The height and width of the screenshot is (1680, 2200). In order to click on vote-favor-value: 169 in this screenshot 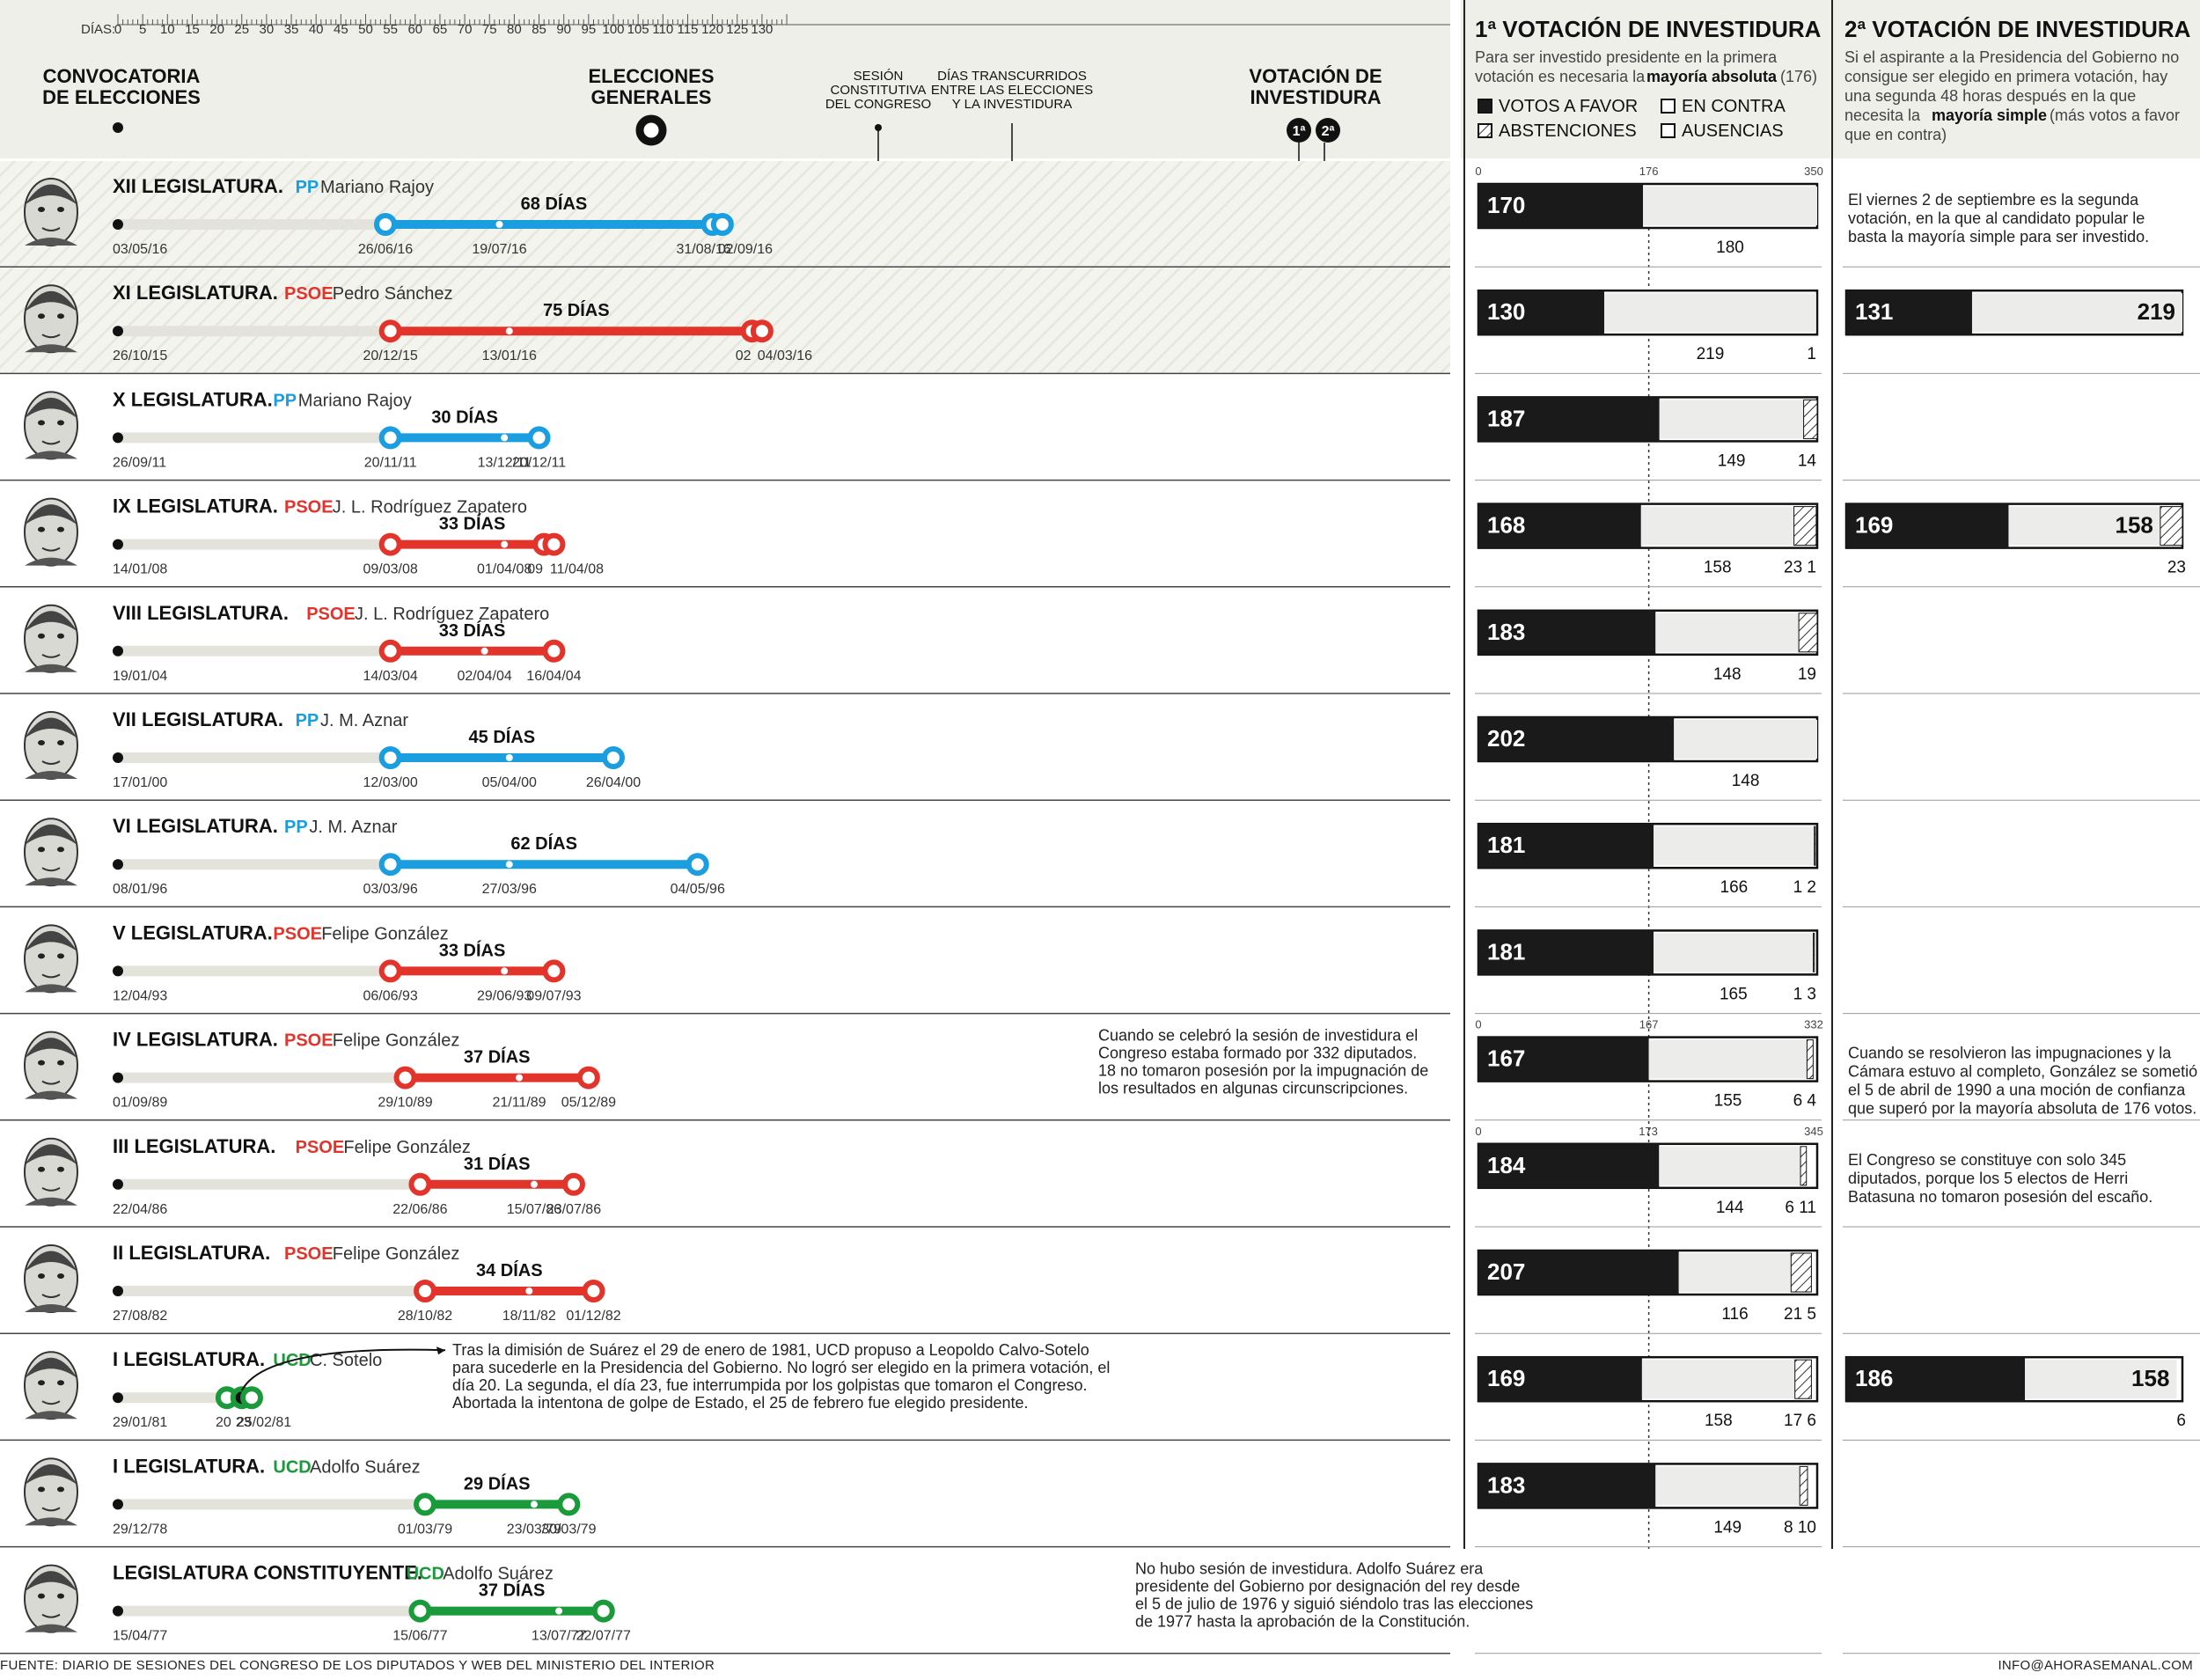, I will do `click(1506, 1378)`.